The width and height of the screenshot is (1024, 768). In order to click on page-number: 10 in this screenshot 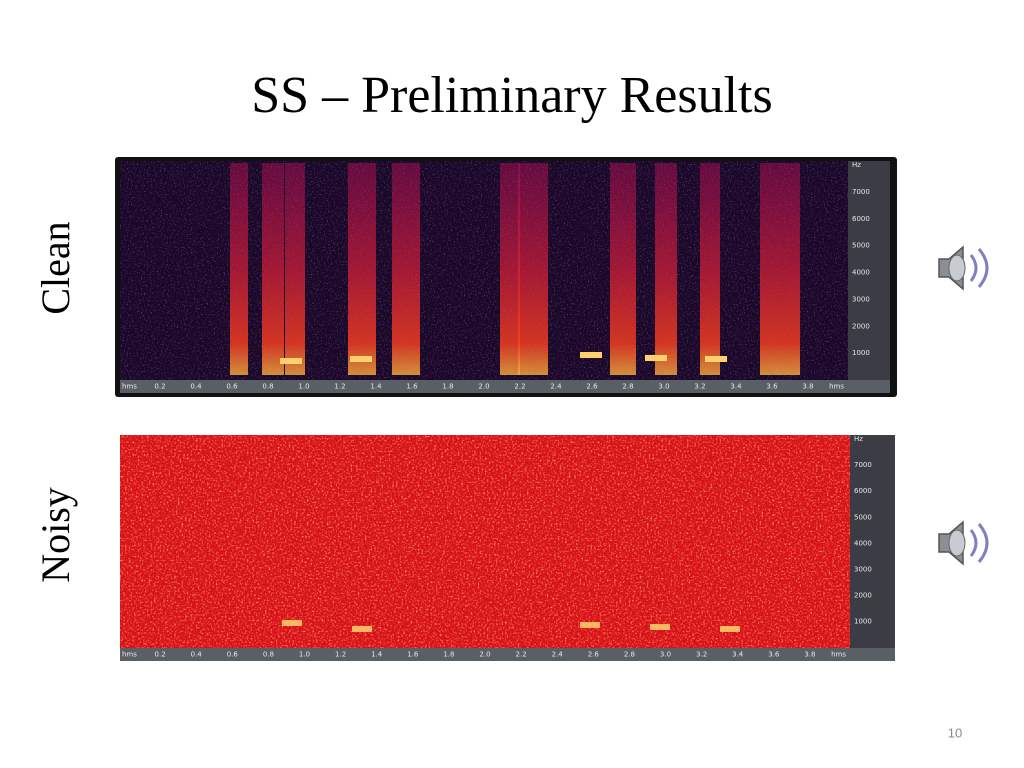, I will do `click(955, 732)`.